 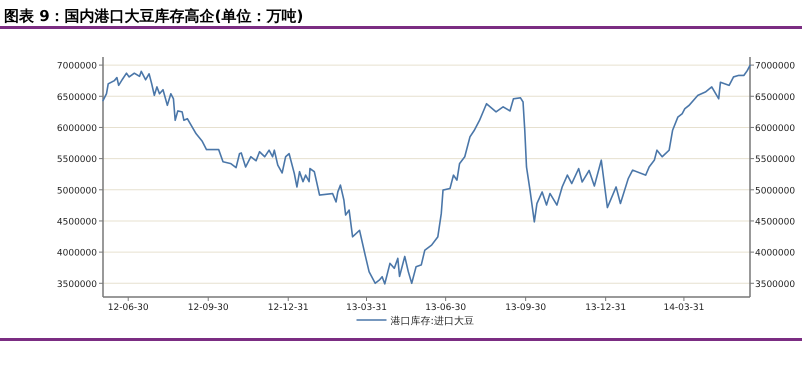 I want to click on y-tick-label: 4500000, so click(x=77, y=222).